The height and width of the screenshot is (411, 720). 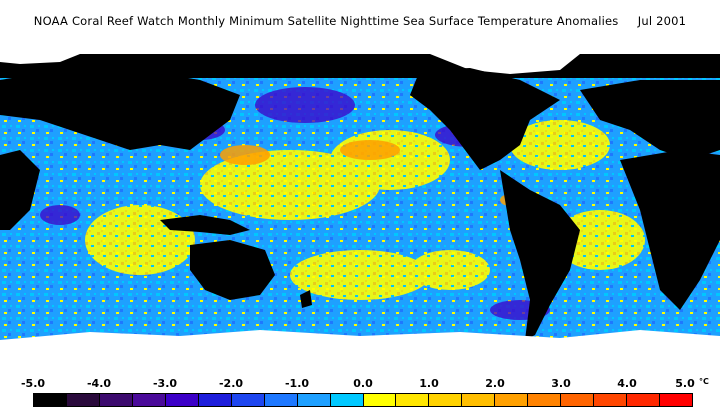 I want to click on colorbar-tick-label: -3.0, so click(x=165, y=383).